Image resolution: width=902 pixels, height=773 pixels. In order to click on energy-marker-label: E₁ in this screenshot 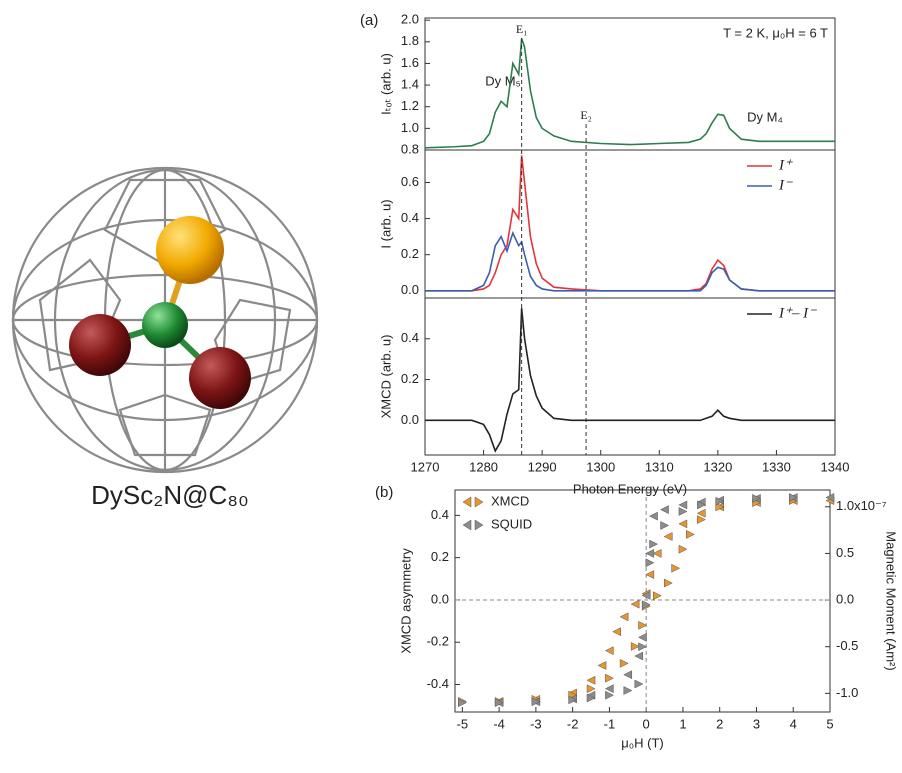, I will do `click(522, 29)`.